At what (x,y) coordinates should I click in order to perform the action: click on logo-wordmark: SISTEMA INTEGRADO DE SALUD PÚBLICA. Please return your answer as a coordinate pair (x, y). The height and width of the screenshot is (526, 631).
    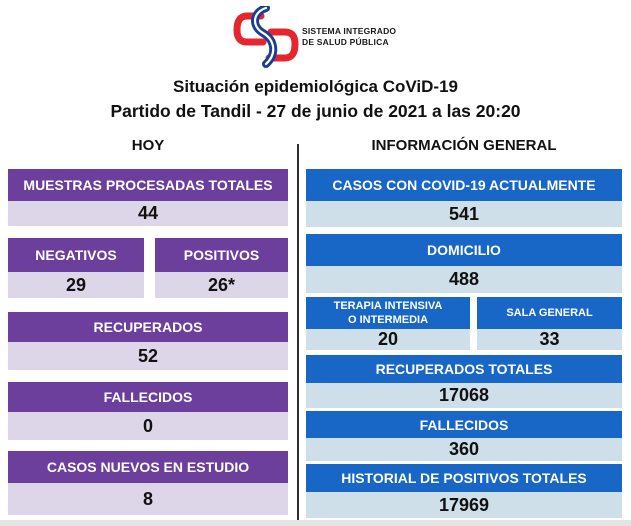
    Looking at the image, I should click on (349, 37).